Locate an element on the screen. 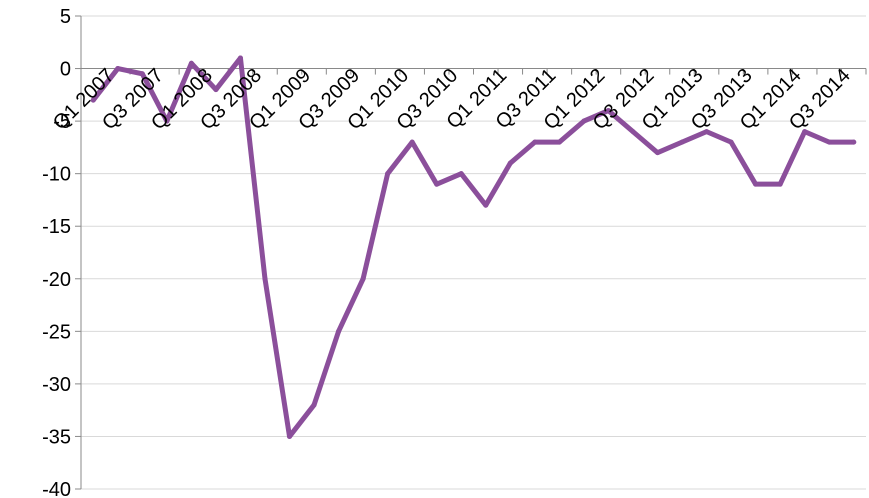 The height and width of the screenshot is (498, 869). y-tick-label: -25 is located at coordinates (56, 332).